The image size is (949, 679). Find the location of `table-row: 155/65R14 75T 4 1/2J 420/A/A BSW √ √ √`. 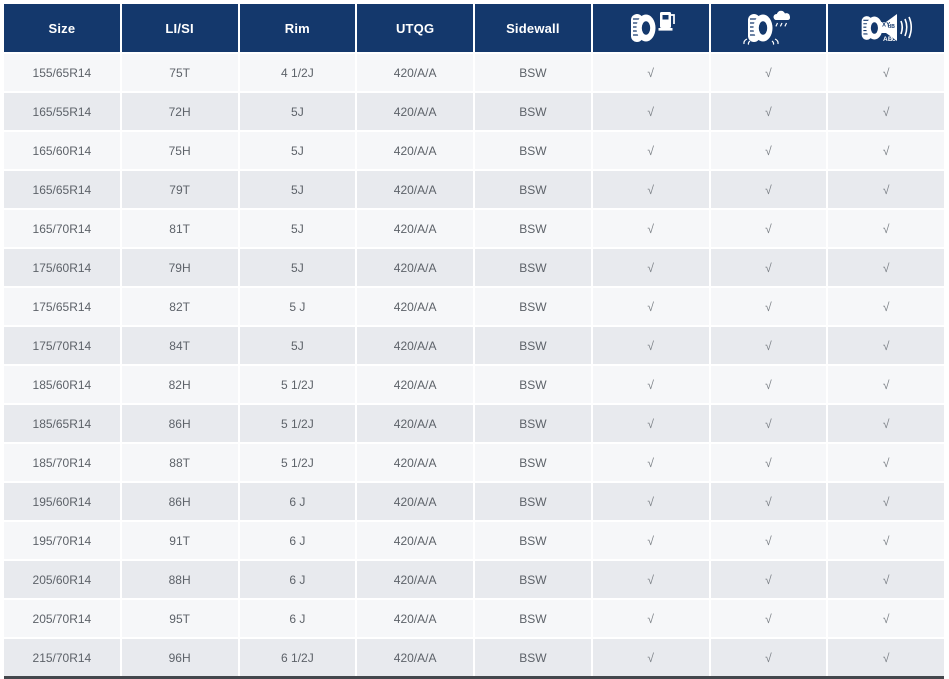

table-row: 155/65R14 75T 4 1/2J 420/A/A BSW √ √ √ is located at coordinates (474, 72).